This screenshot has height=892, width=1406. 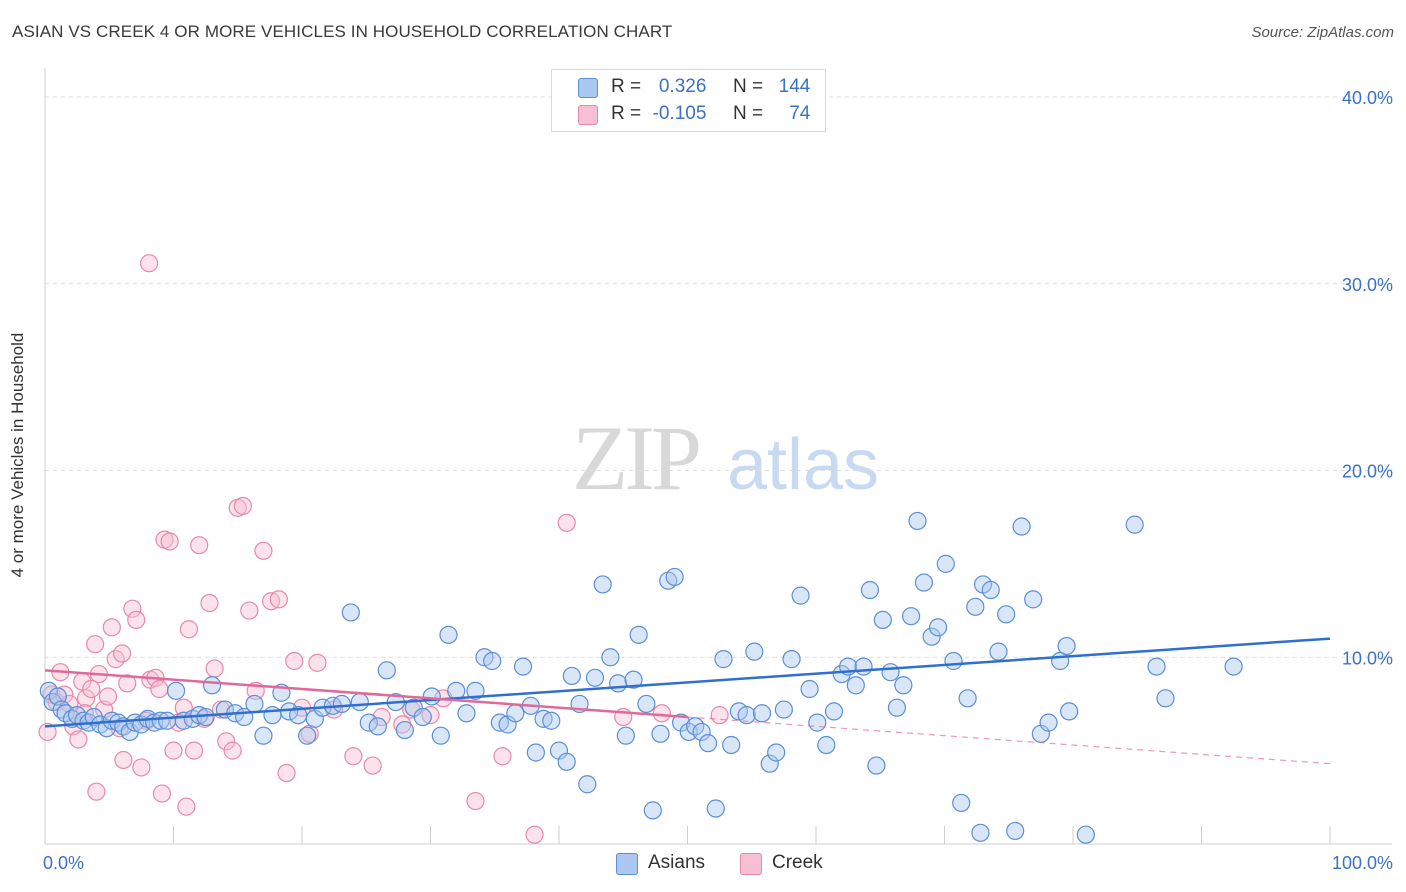 What do you see at coordinates (751, 864) in the screenshot?
I see `bottom-legend-swatch-creek` at bounding box center [751, 864].